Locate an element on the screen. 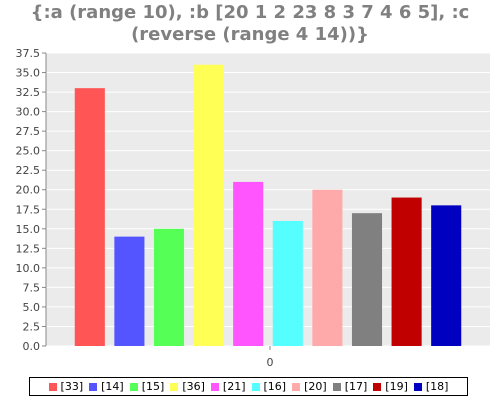 This screenshot has width=500, height=400. legend-label: [18] is located at coordinates (437, 386).